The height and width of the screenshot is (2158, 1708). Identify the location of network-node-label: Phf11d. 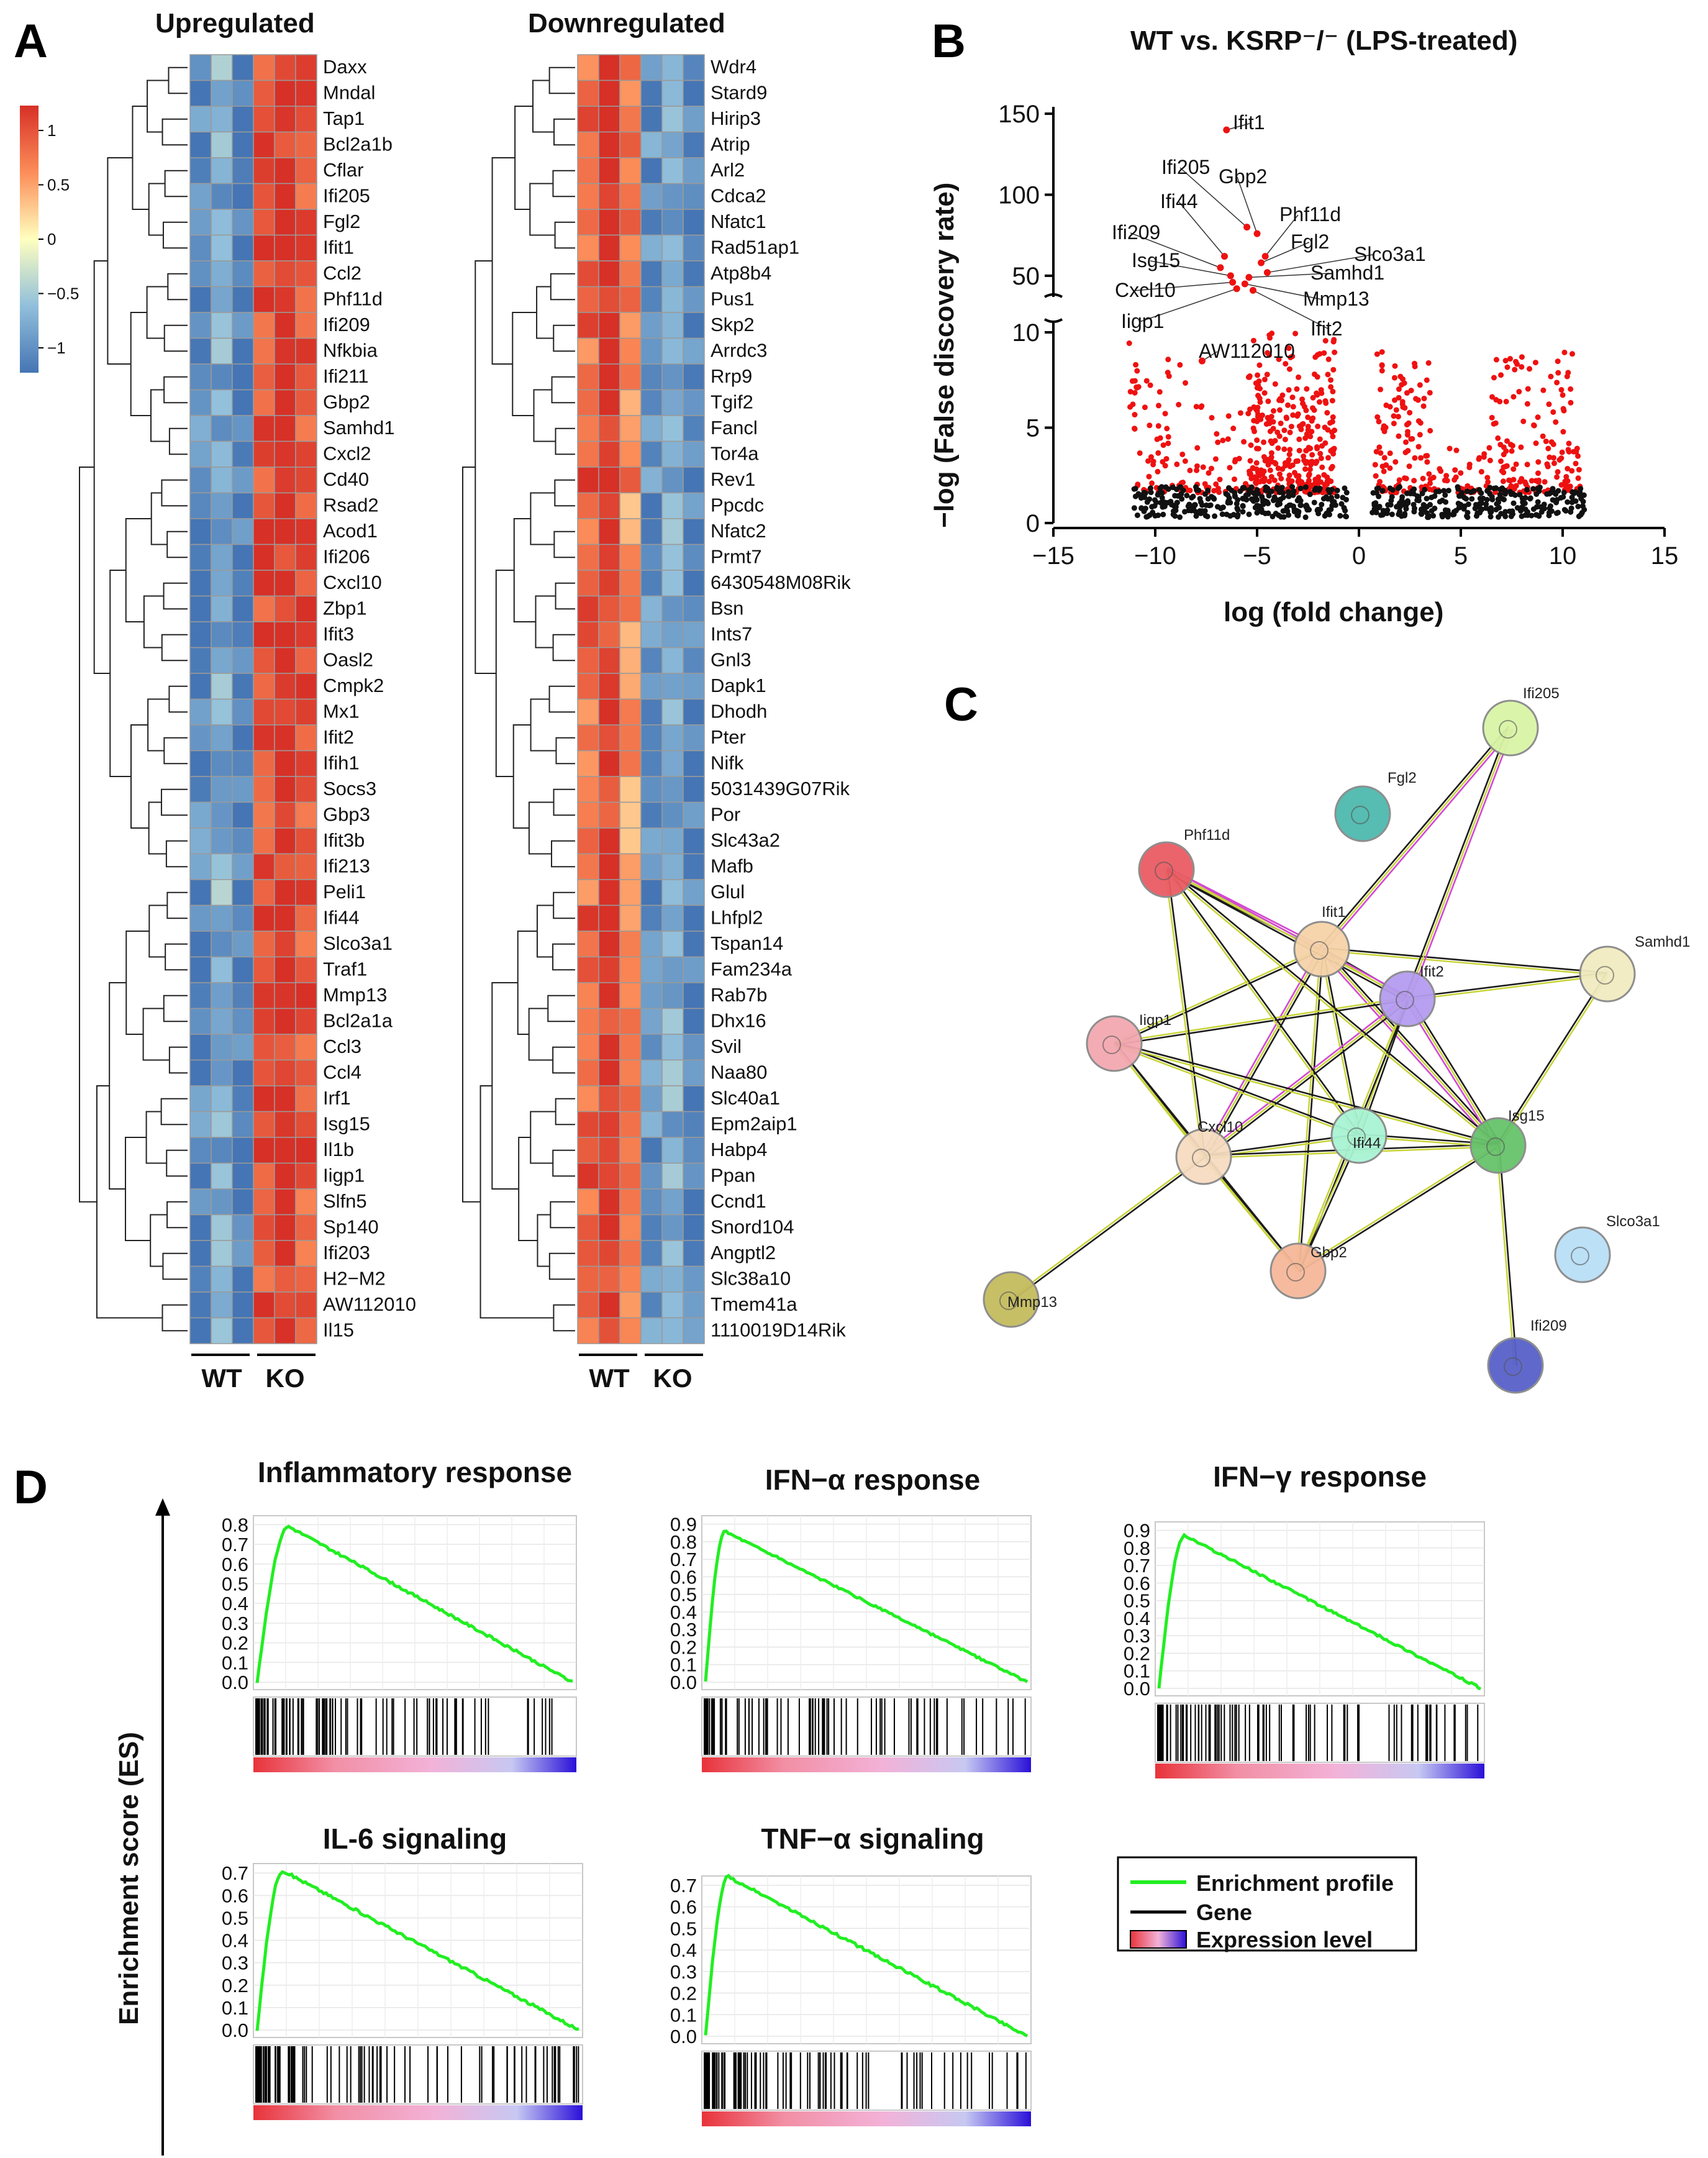
(1207, 835).